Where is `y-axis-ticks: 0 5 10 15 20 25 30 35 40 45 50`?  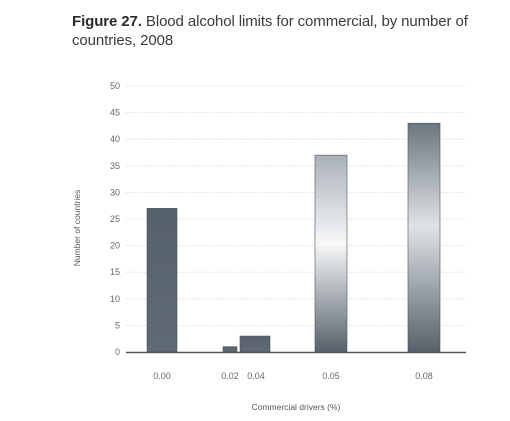 y-axis-ticks: 0 5 10 15 20 25 30 35 40 45 50 is located at coordinates (115, 219).